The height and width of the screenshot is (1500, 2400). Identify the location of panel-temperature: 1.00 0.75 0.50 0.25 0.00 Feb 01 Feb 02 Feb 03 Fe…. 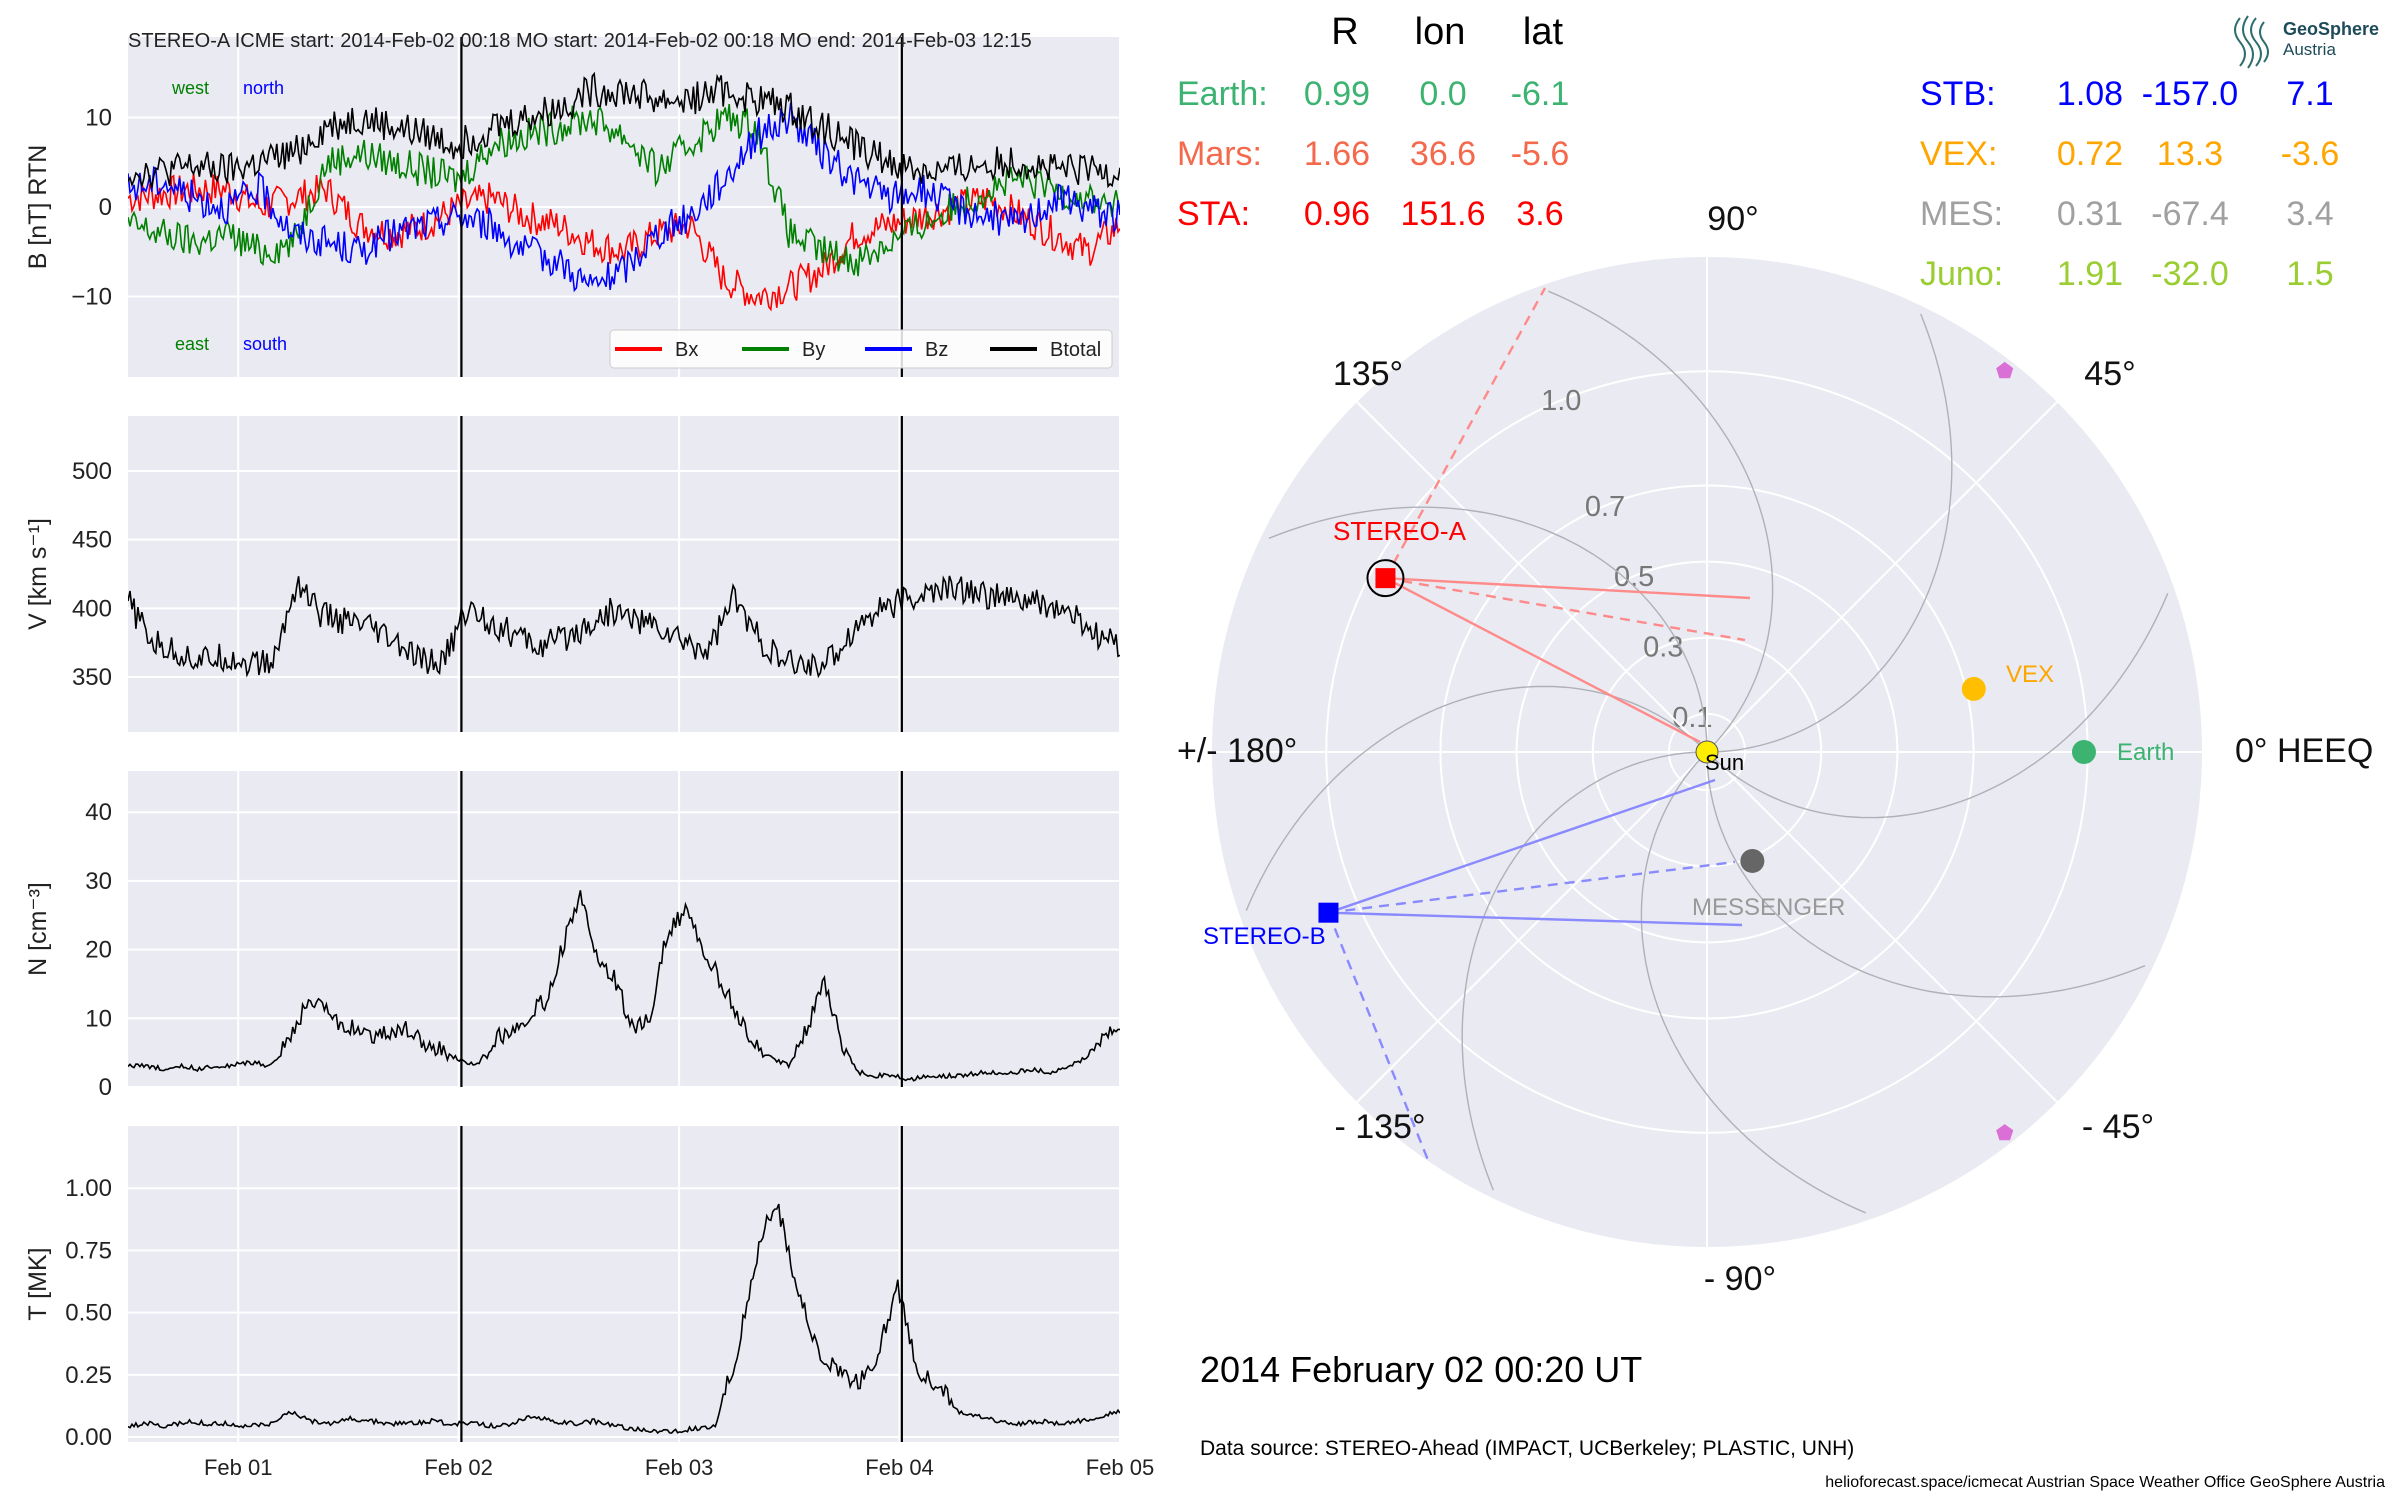
(589, 1303).